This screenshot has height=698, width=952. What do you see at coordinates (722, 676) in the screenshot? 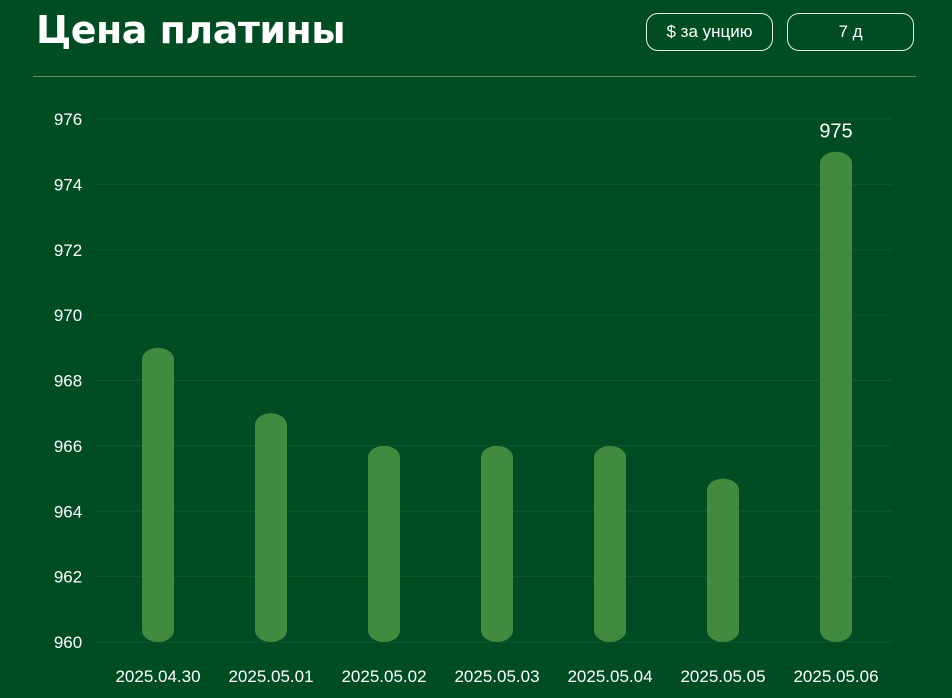
I see `x-tick-label: 2025.05.05` at bounding box center [722, 676].